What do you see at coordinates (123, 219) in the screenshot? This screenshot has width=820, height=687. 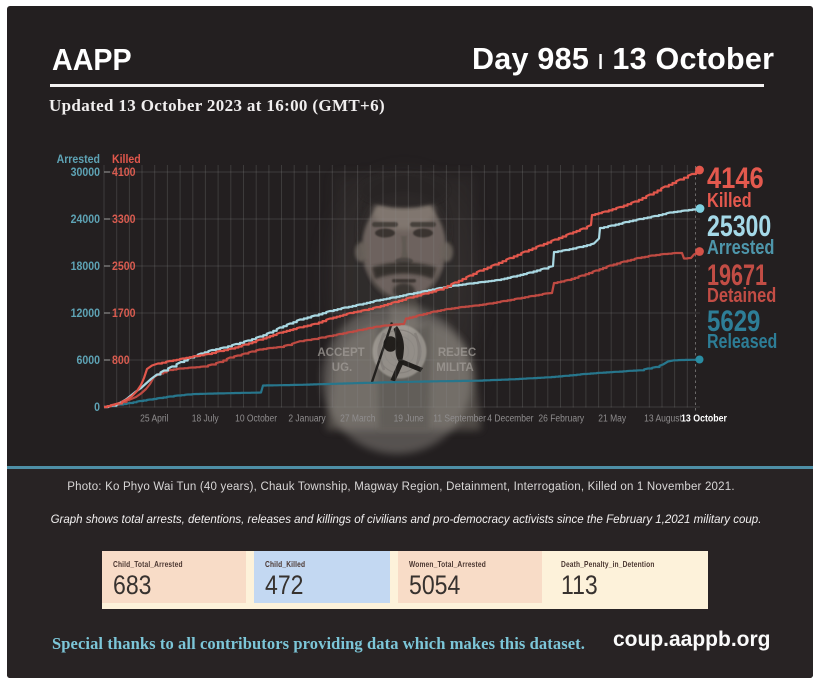 I see `svg-text: 3300` at bounding box center [123, 219].